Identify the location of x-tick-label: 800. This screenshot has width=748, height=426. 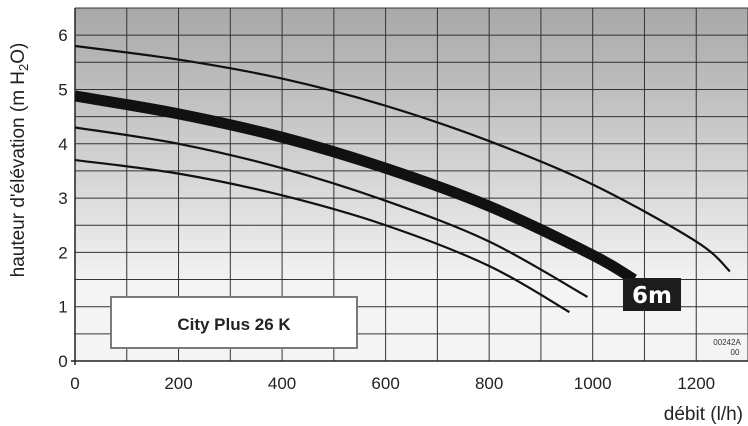
(489, 383).